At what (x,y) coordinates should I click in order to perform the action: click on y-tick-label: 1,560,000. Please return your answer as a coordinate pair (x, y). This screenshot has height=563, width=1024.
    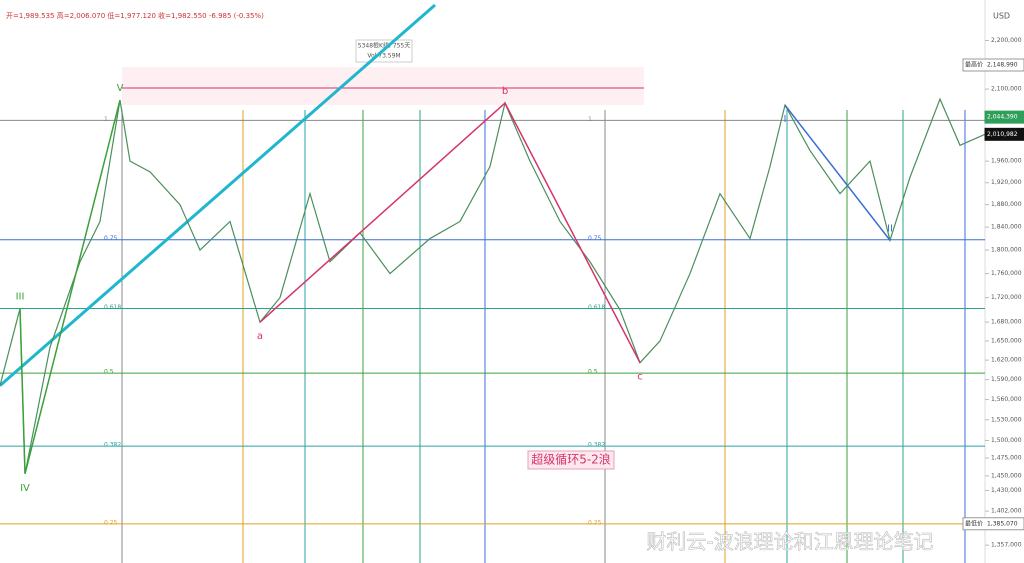
    Looking at the image, I should click on (1006, 399).